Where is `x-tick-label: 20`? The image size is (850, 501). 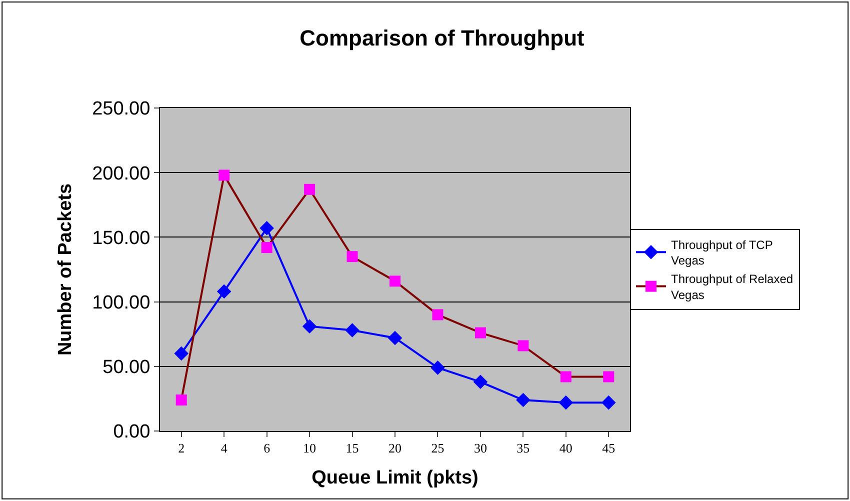
x-tick-label: 20 is located at coordinates (395, 448).